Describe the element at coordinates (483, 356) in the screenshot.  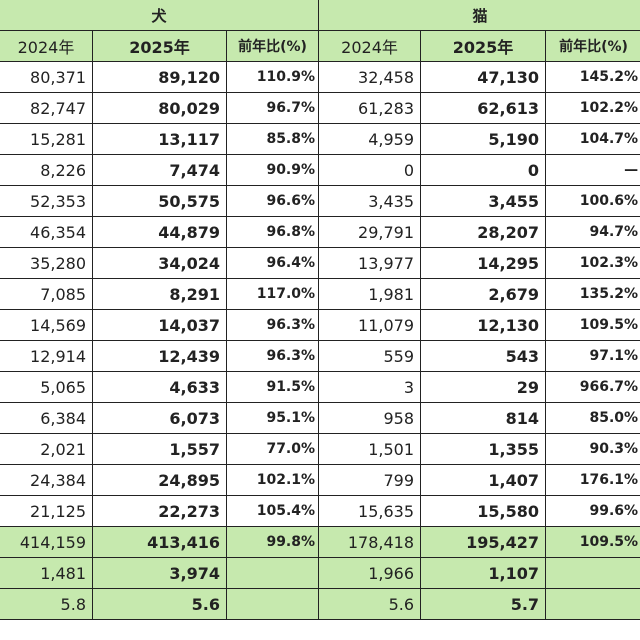
I see `cell-cat-2025: 543` at that location.